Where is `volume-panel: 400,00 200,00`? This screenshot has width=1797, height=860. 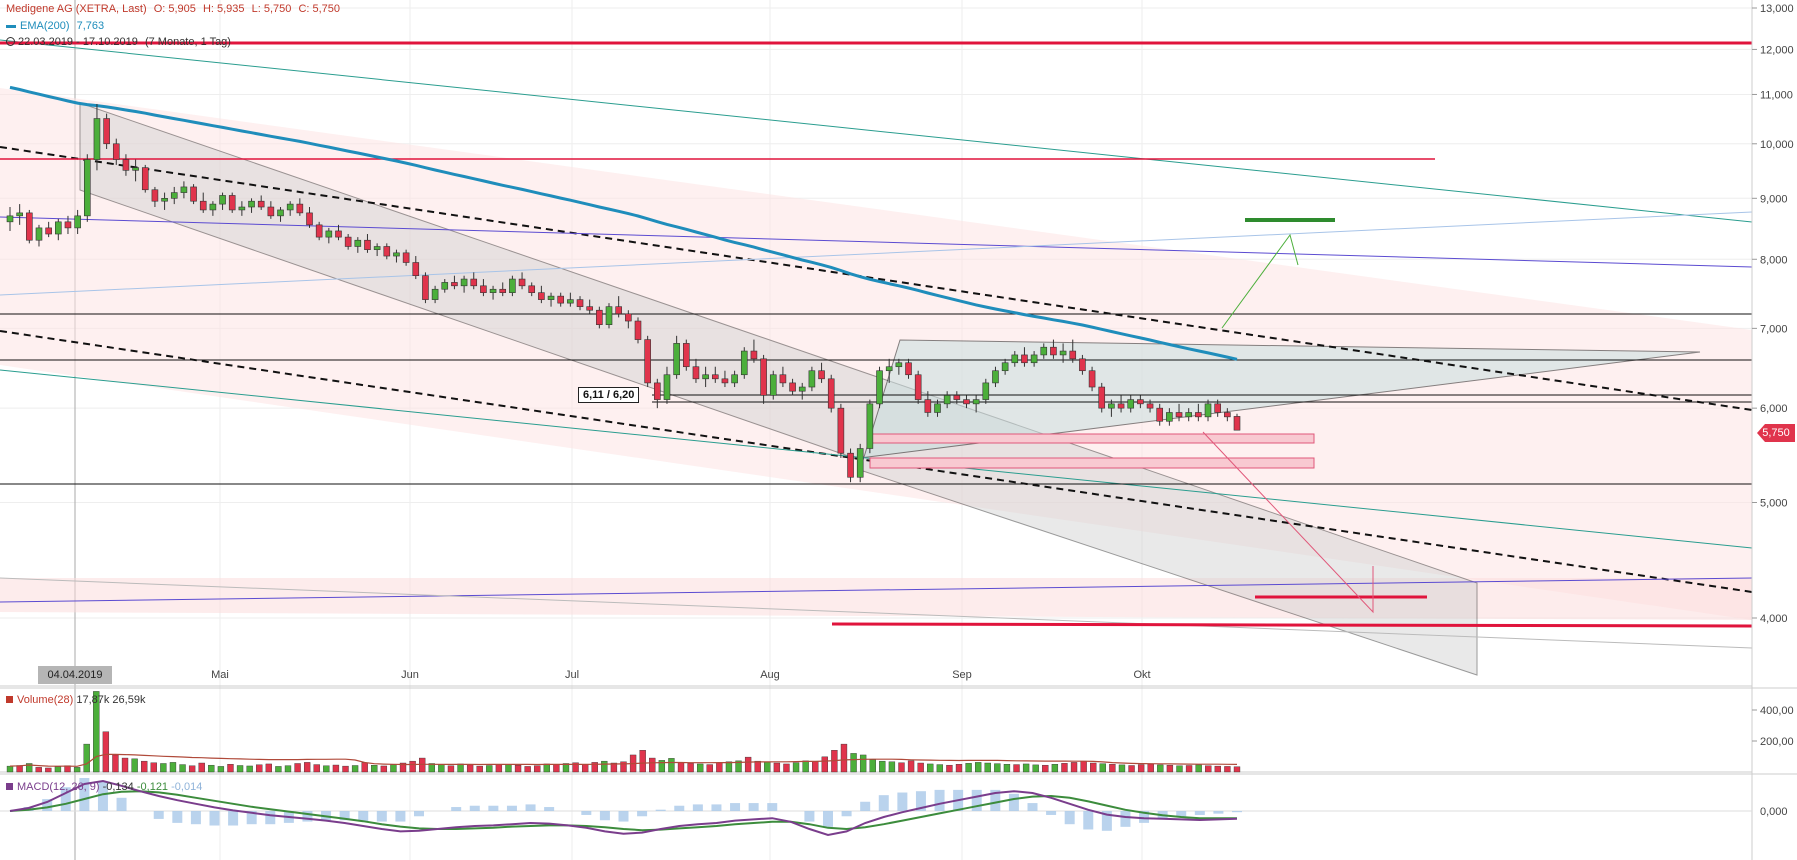 volume-panel: 400,00 200,00 is located at coordinates (898, 730).